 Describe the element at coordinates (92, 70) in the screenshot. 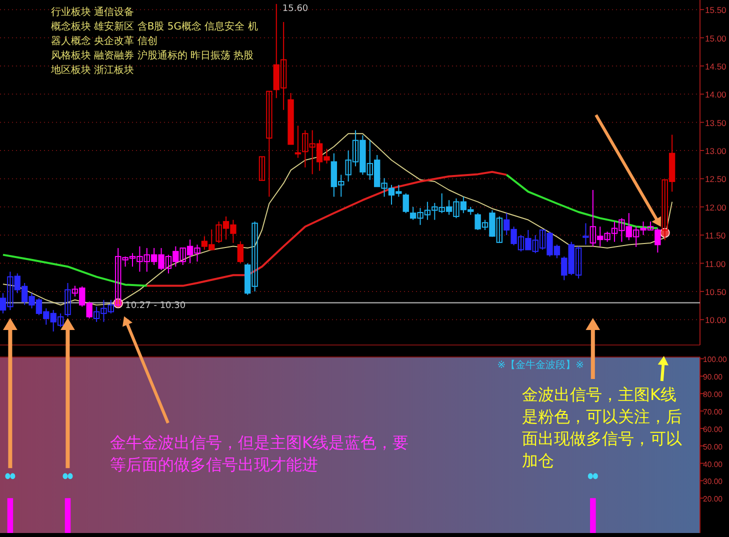

I see `annotation: 地区板块 浙江板块` at that location.